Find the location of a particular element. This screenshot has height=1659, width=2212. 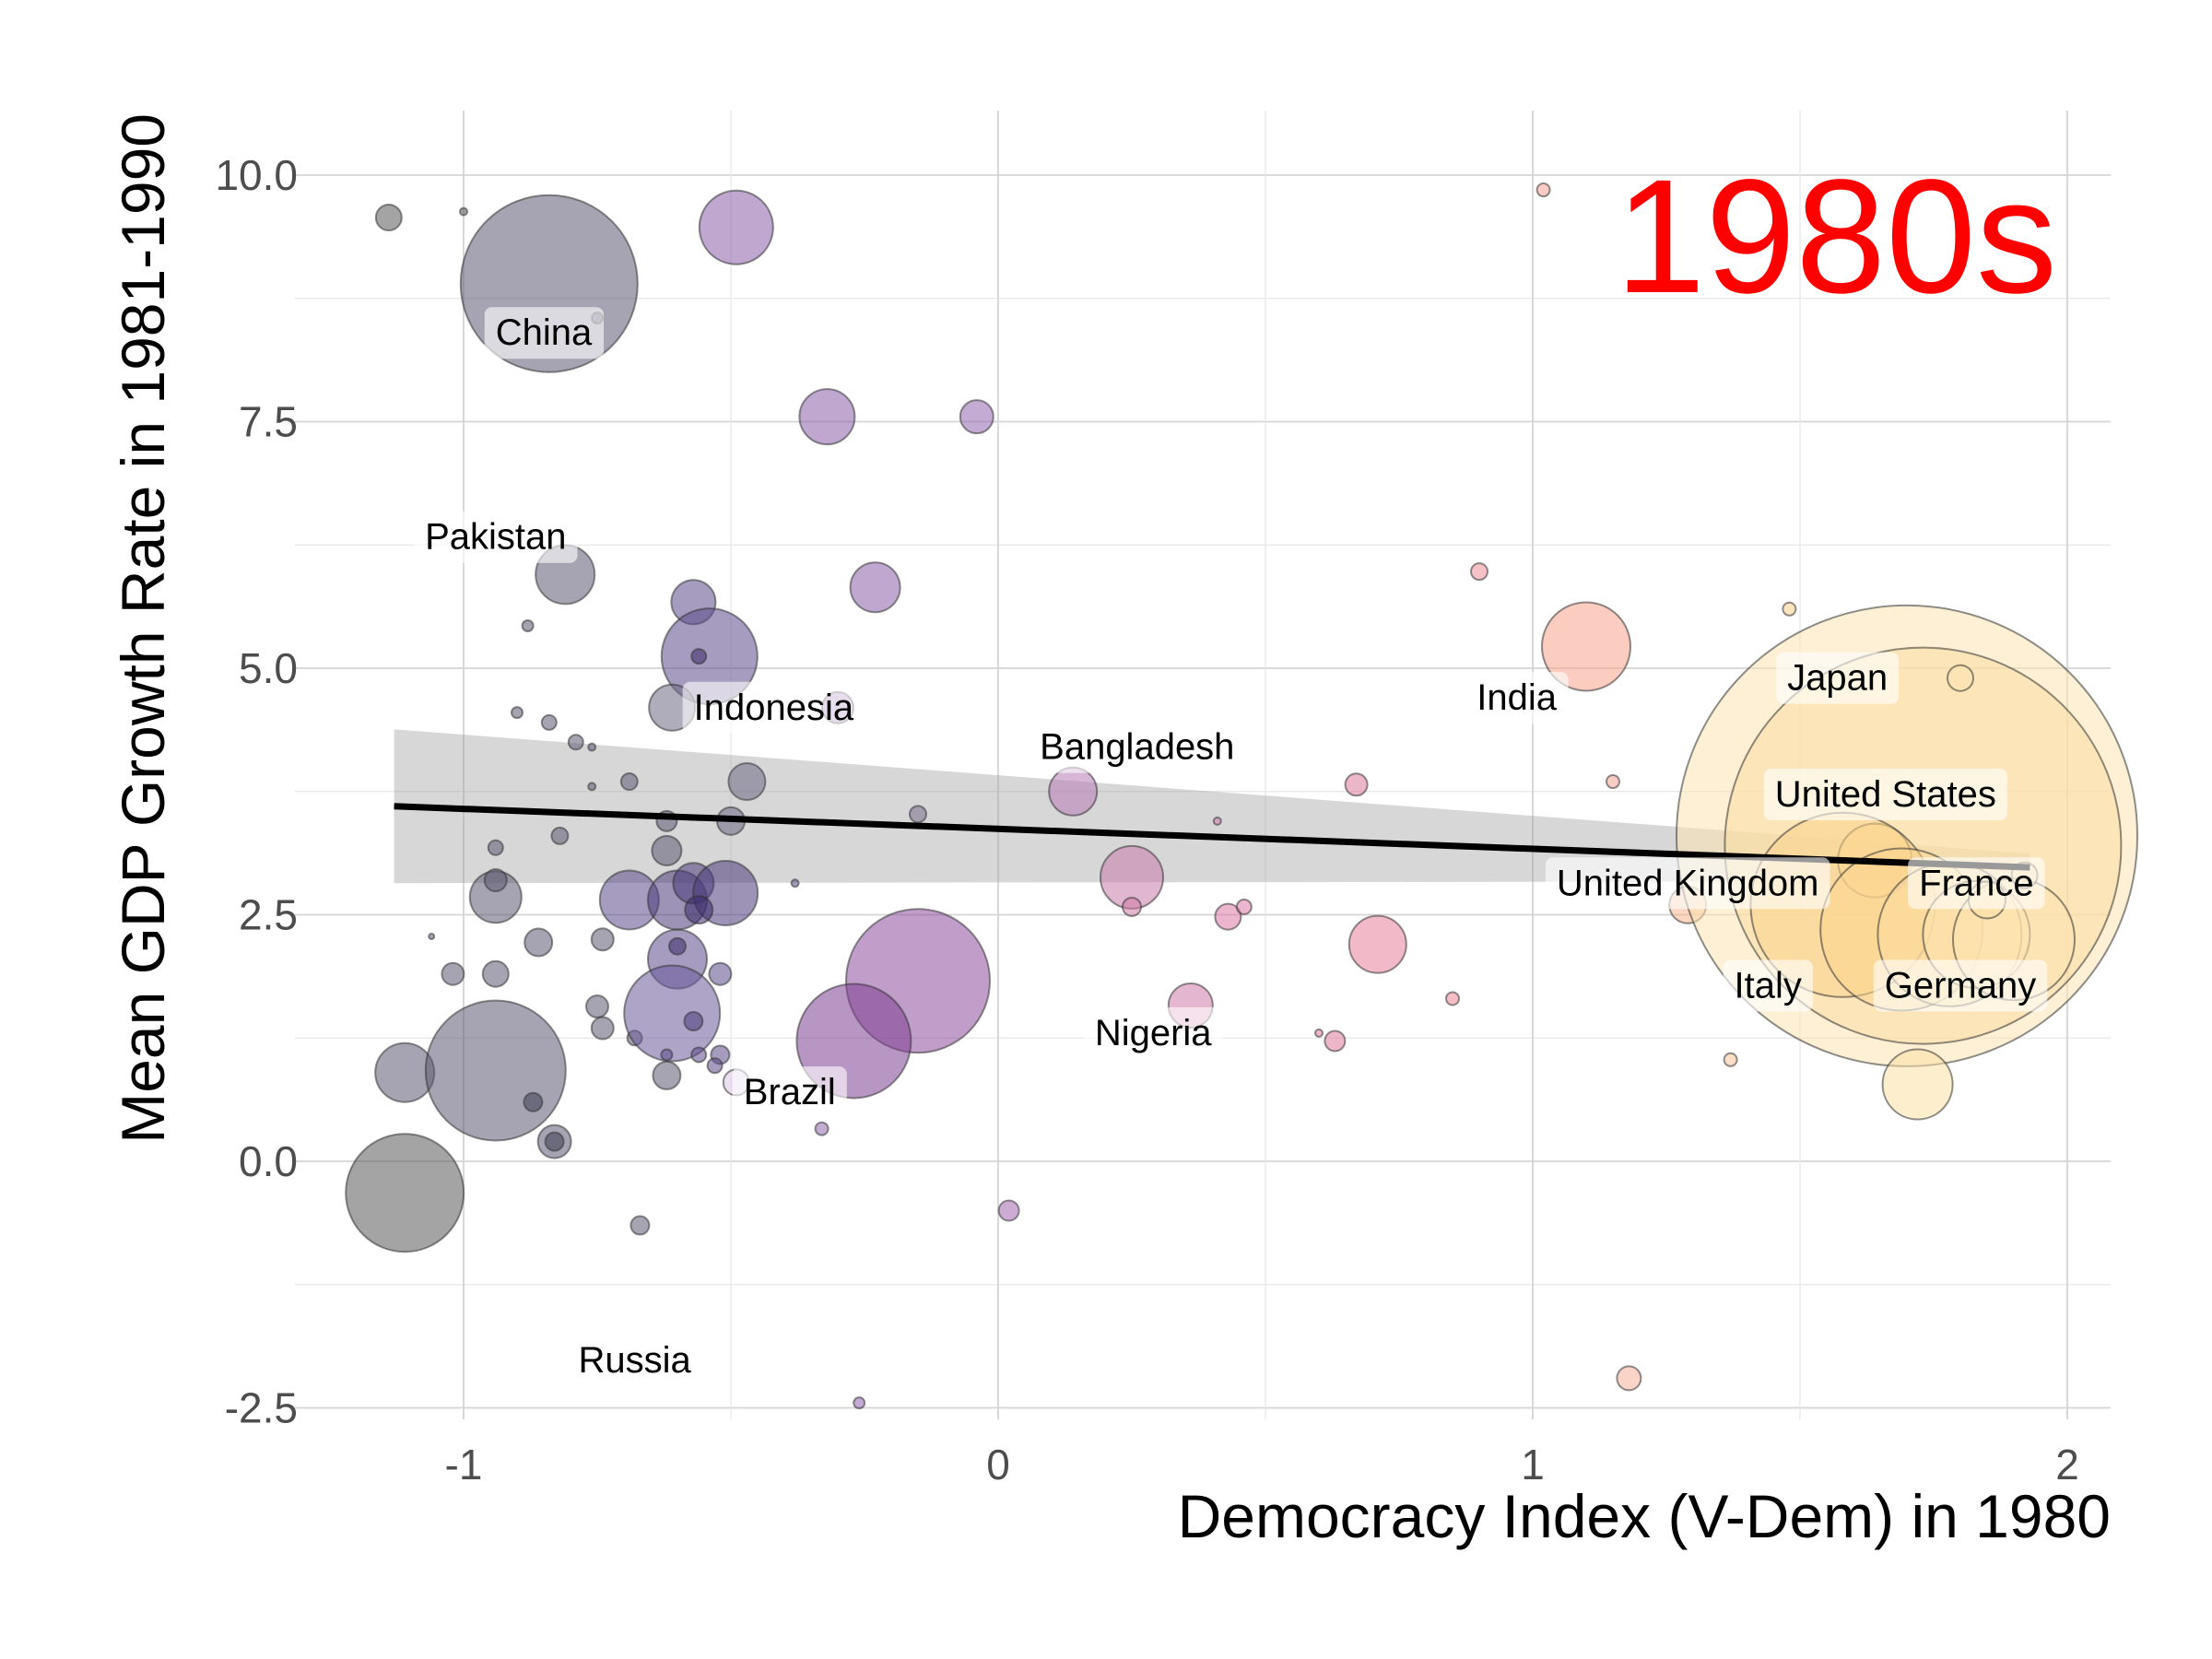

country-label-group: Nigeria is located at coordinates (1153, 1032).